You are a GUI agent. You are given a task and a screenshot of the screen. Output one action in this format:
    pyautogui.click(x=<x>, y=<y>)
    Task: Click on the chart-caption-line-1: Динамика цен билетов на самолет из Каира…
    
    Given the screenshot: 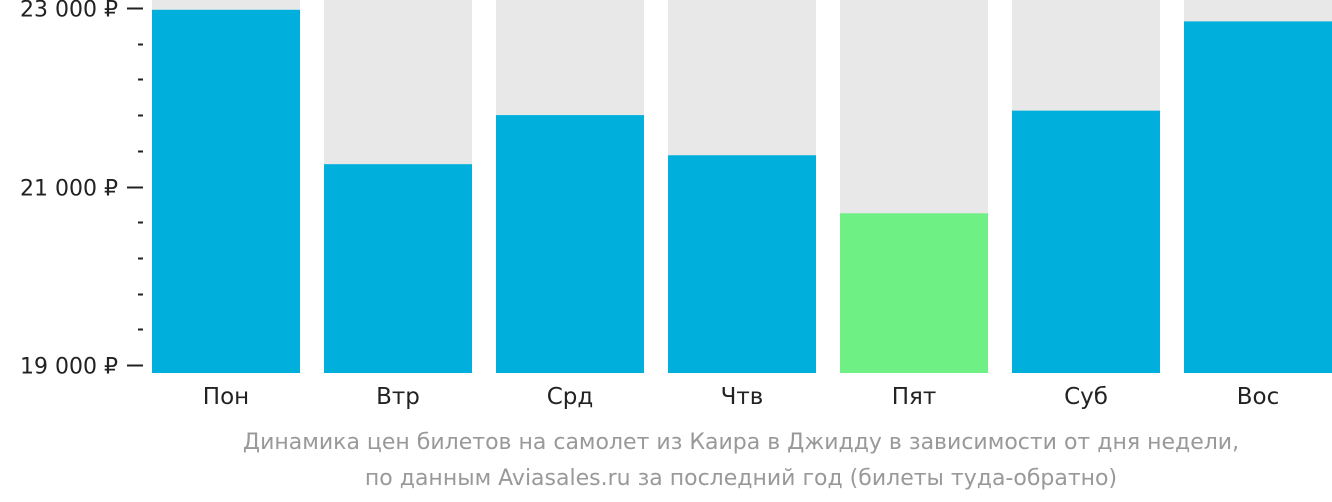 What is the action you would take?
    pyautogui.click(x=741, y=442)
    